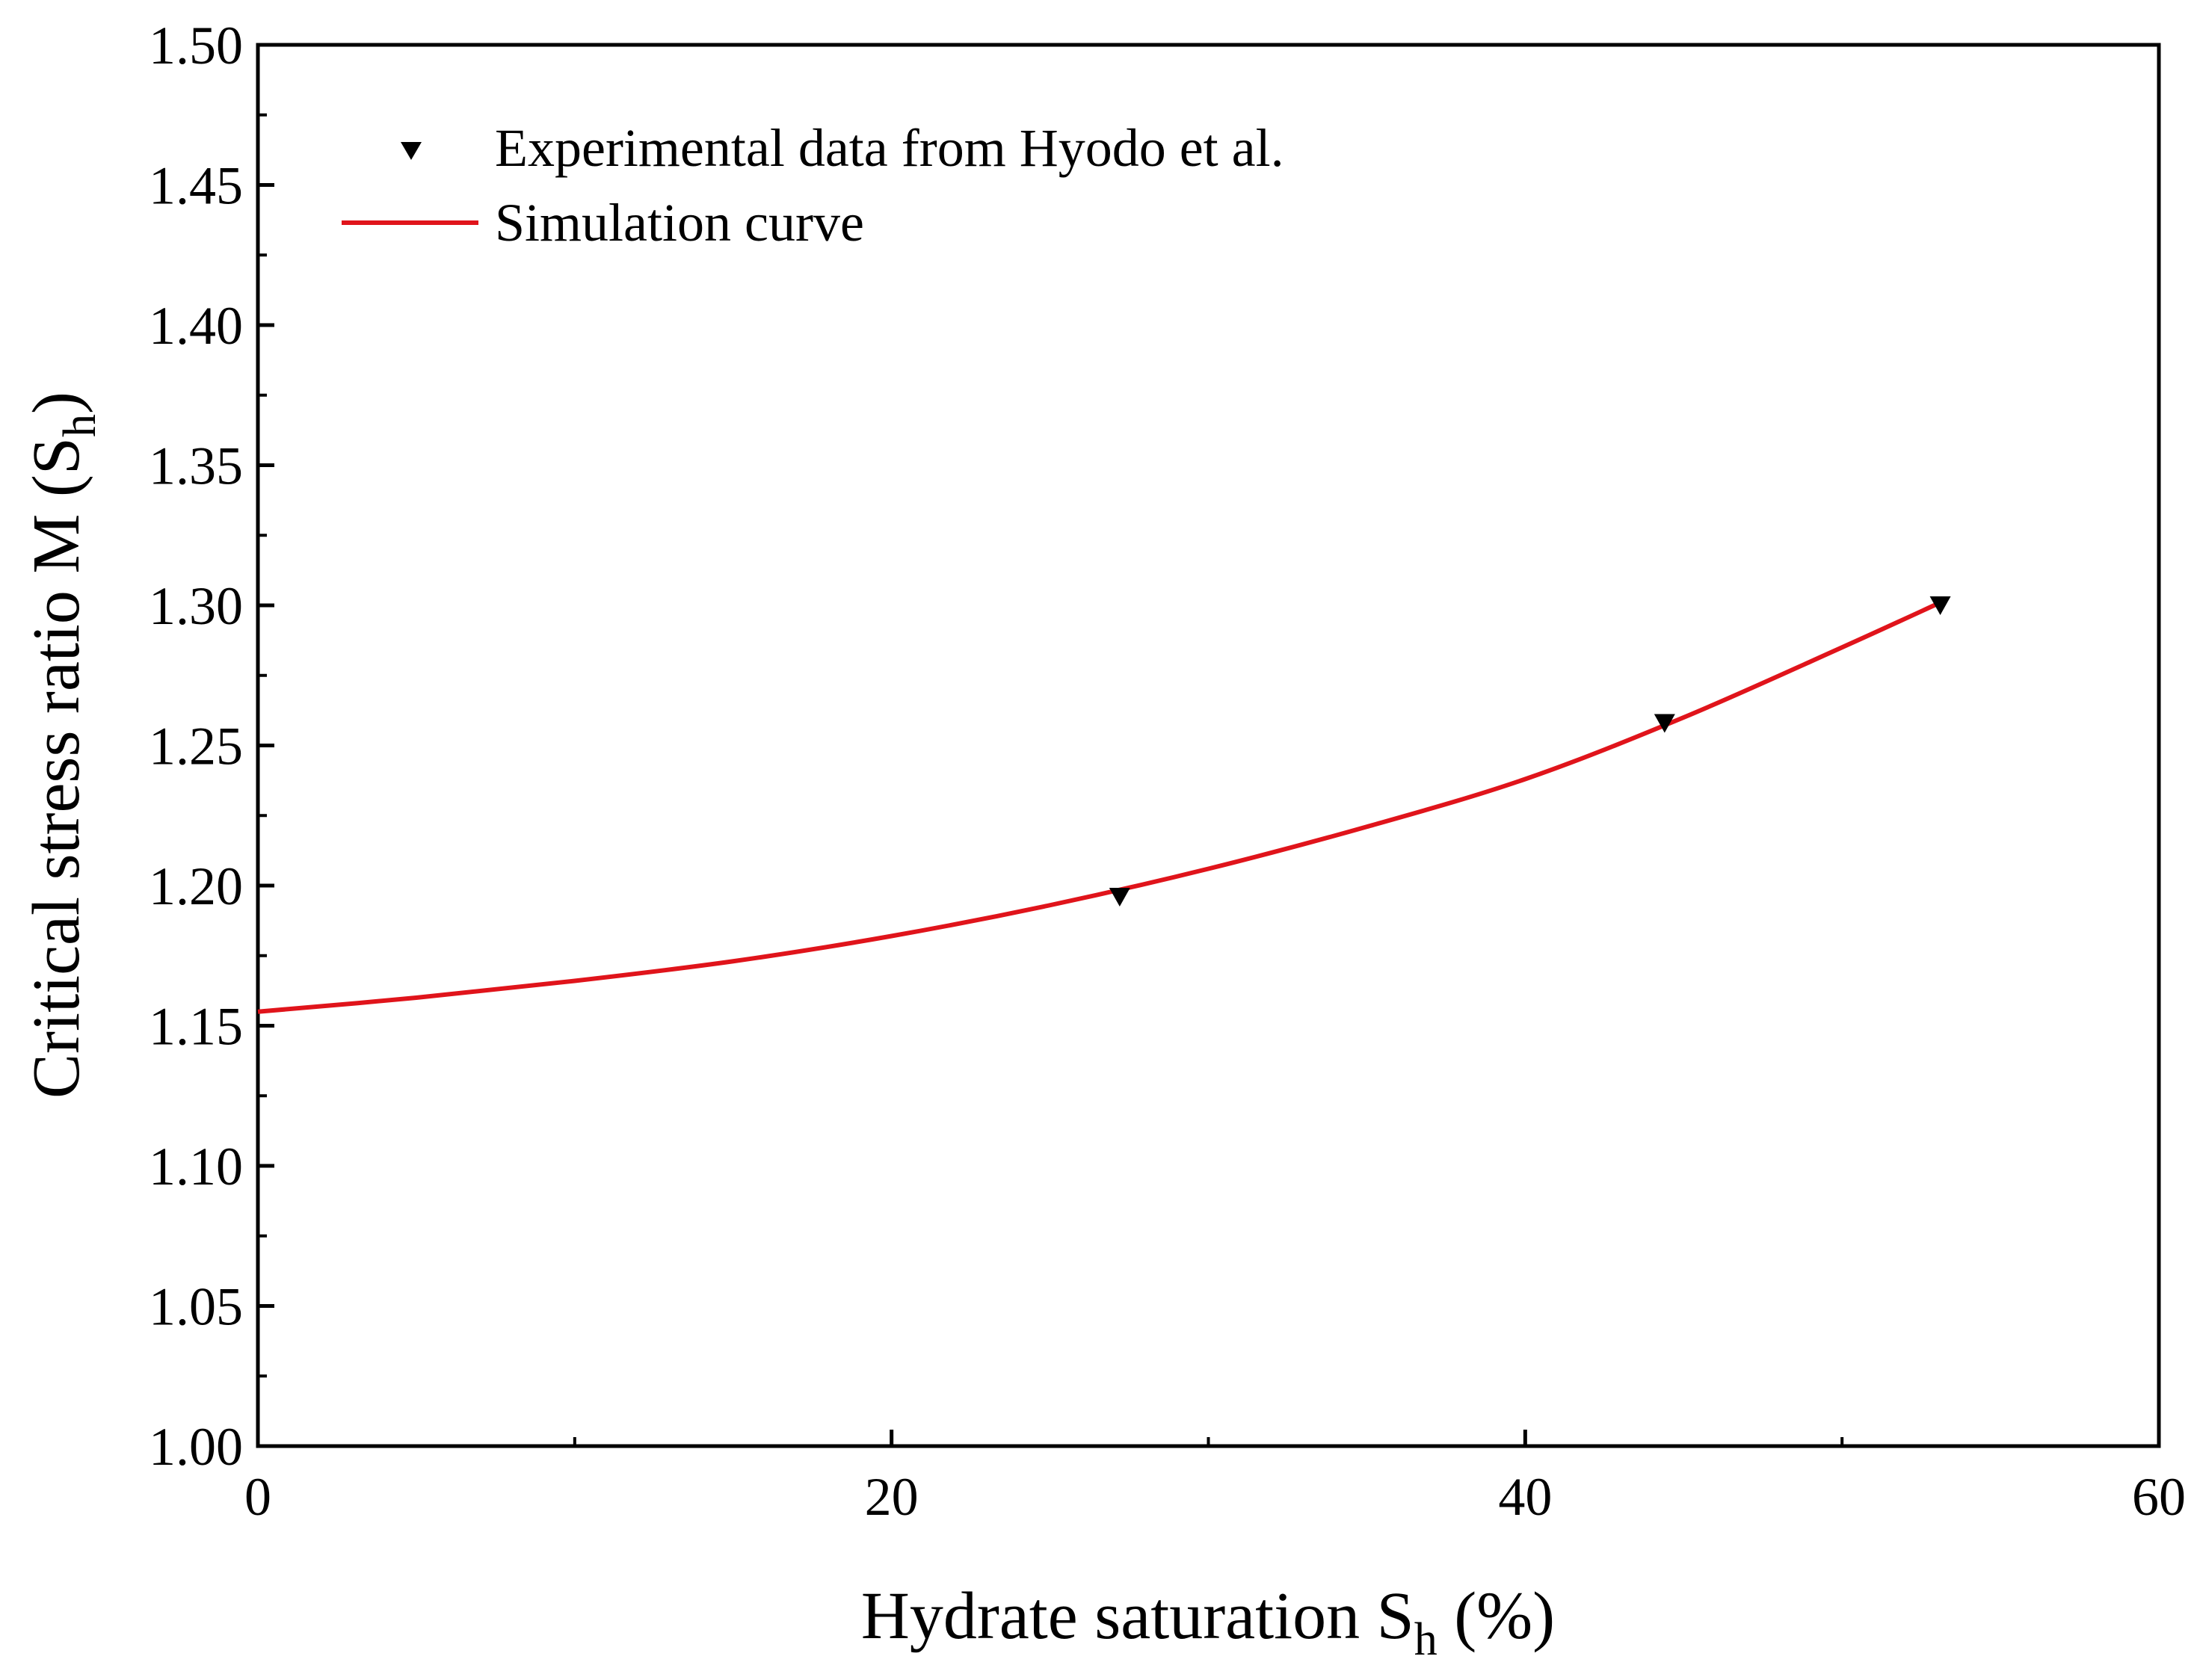  What do you see at coordinates (257, 1497) in the screenshot?
I see `x-tick-label: 0` at bounding box center [257, 1497].